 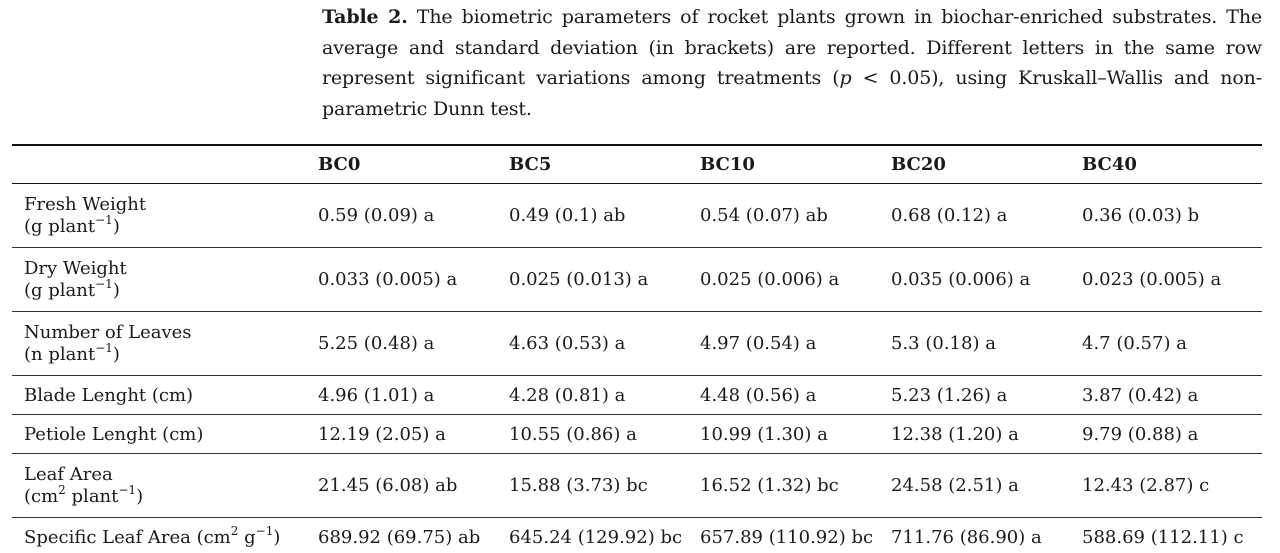 What do you see at coordinates (986, 434) in the screenshot?
I see `cell-bc20: 12.38 (1.20) a` at bounding box center [986, 434].